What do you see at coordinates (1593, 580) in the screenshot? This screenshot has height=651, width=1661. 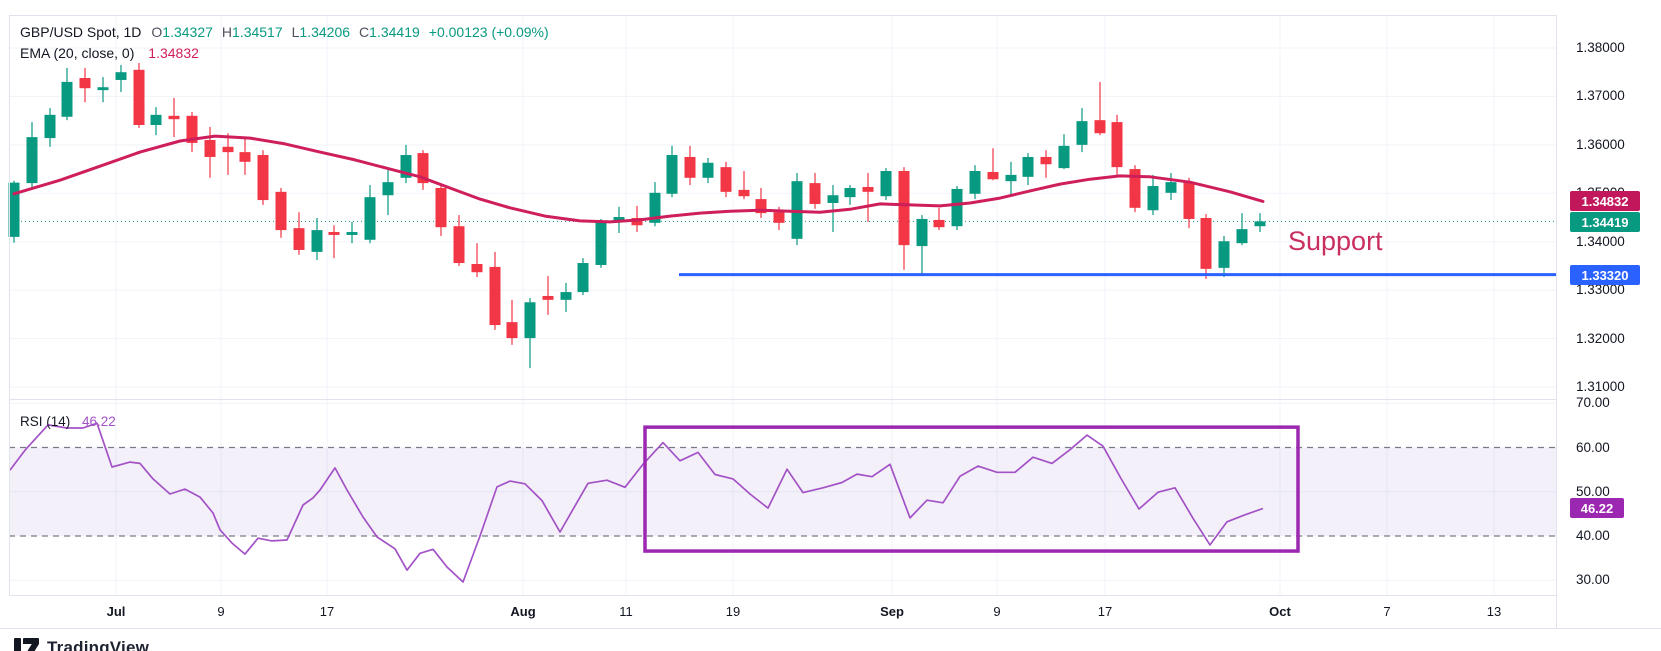 I see `rsi-axis-label: 30.00` at bounding box center [1593, 580].